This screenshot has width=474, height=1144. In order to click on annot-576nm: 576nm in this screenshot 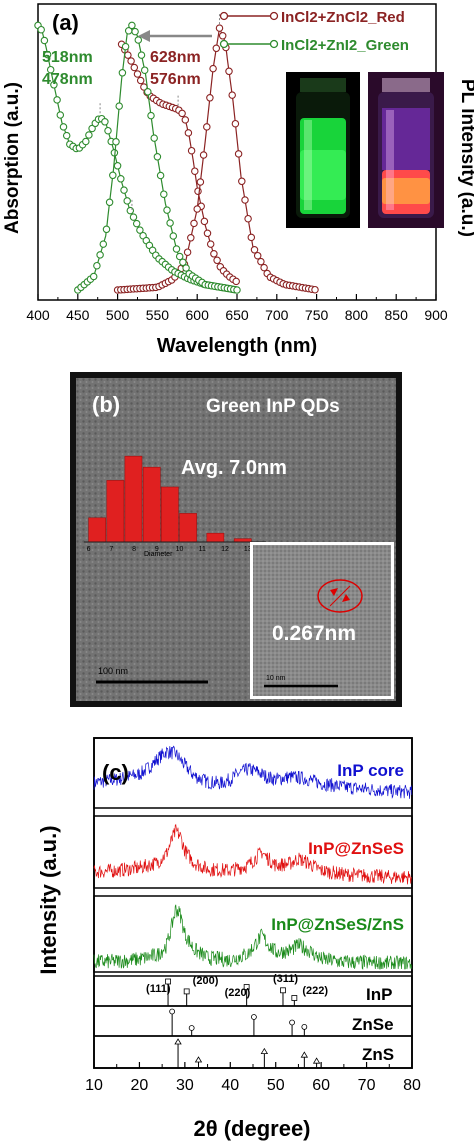, I will do `click(175, 79)`.